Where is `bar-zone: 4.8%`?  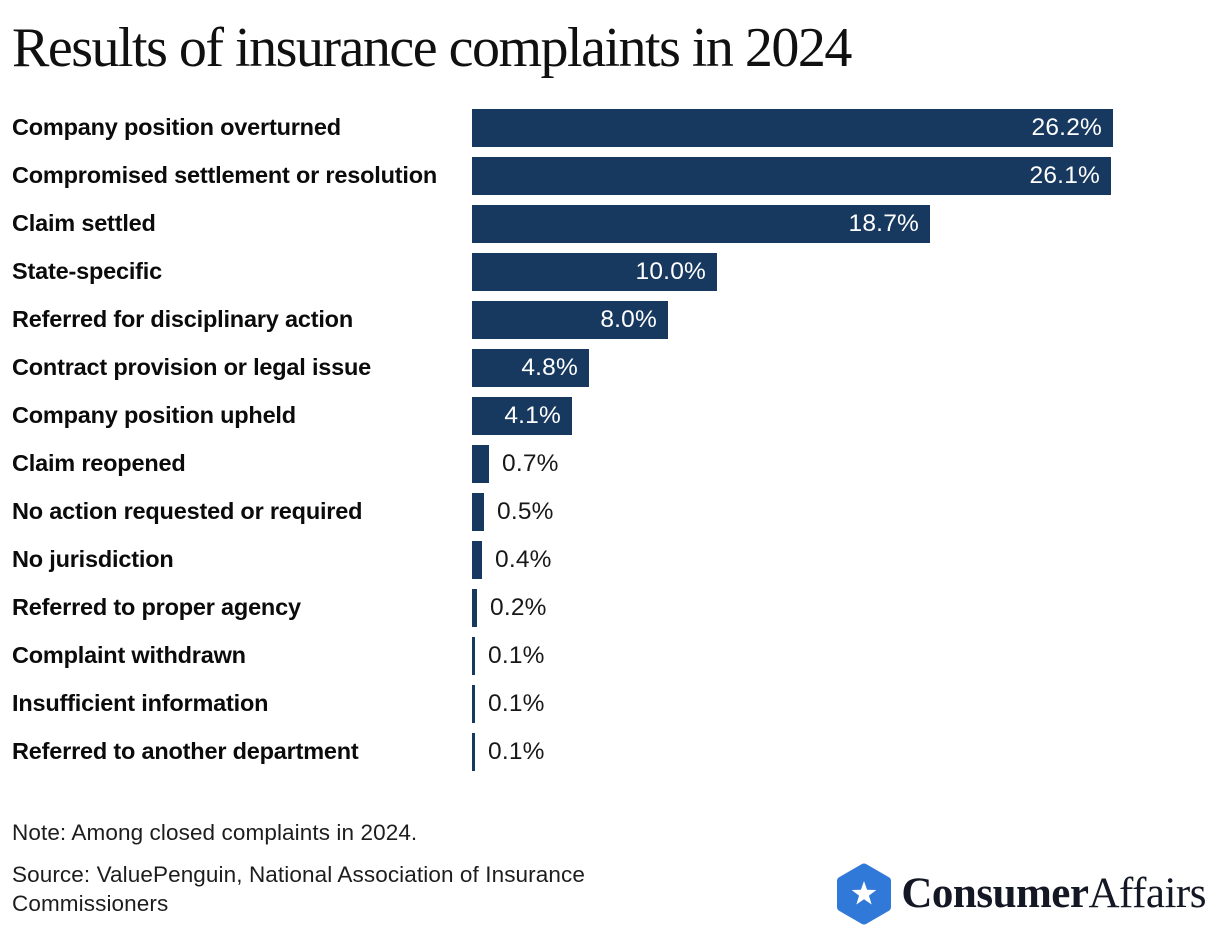
bar-zone: 4.8% is located at coordinates (840, 367).